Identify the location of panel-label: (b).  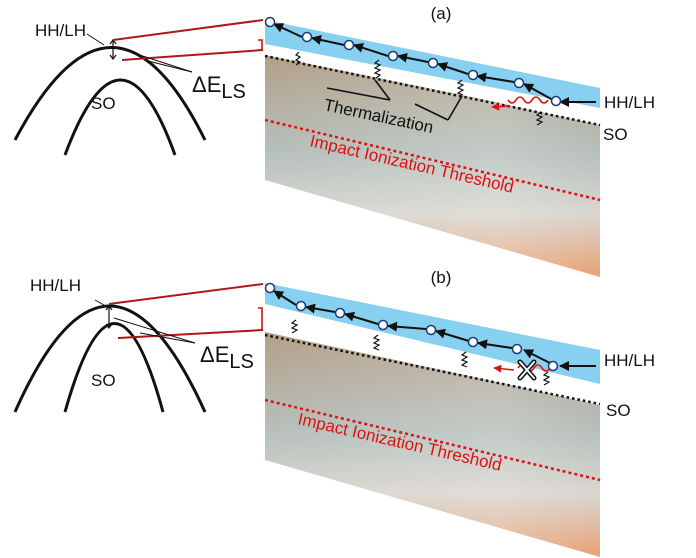
(441, 277).